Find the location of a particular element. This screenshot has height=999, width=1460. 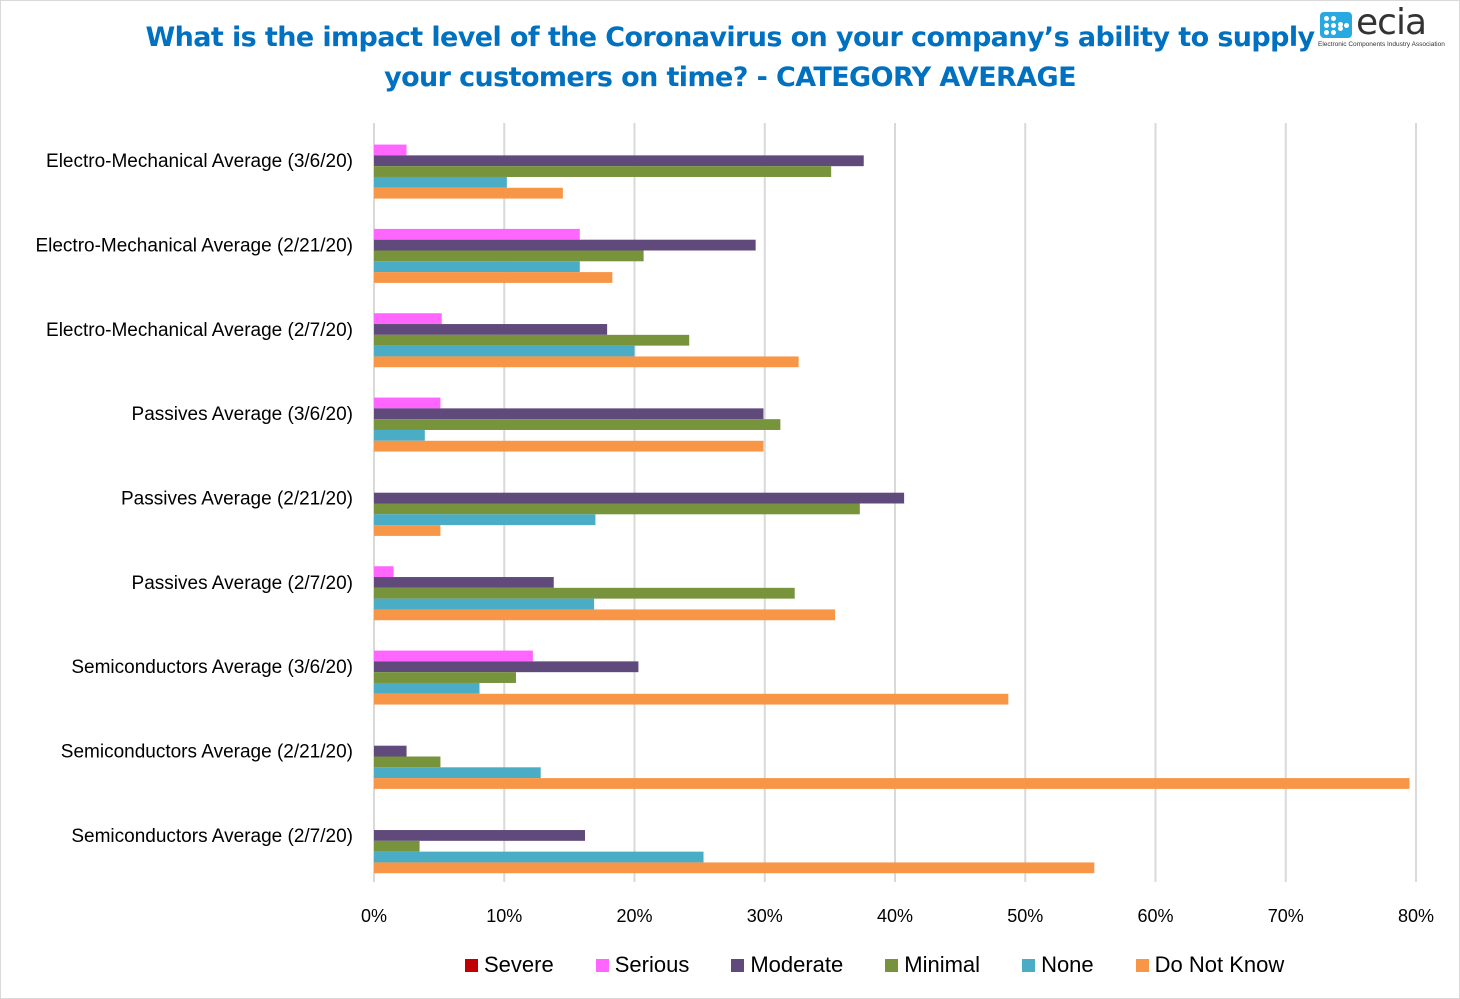

legend-label: Serious is located at coordinates (652, 964).